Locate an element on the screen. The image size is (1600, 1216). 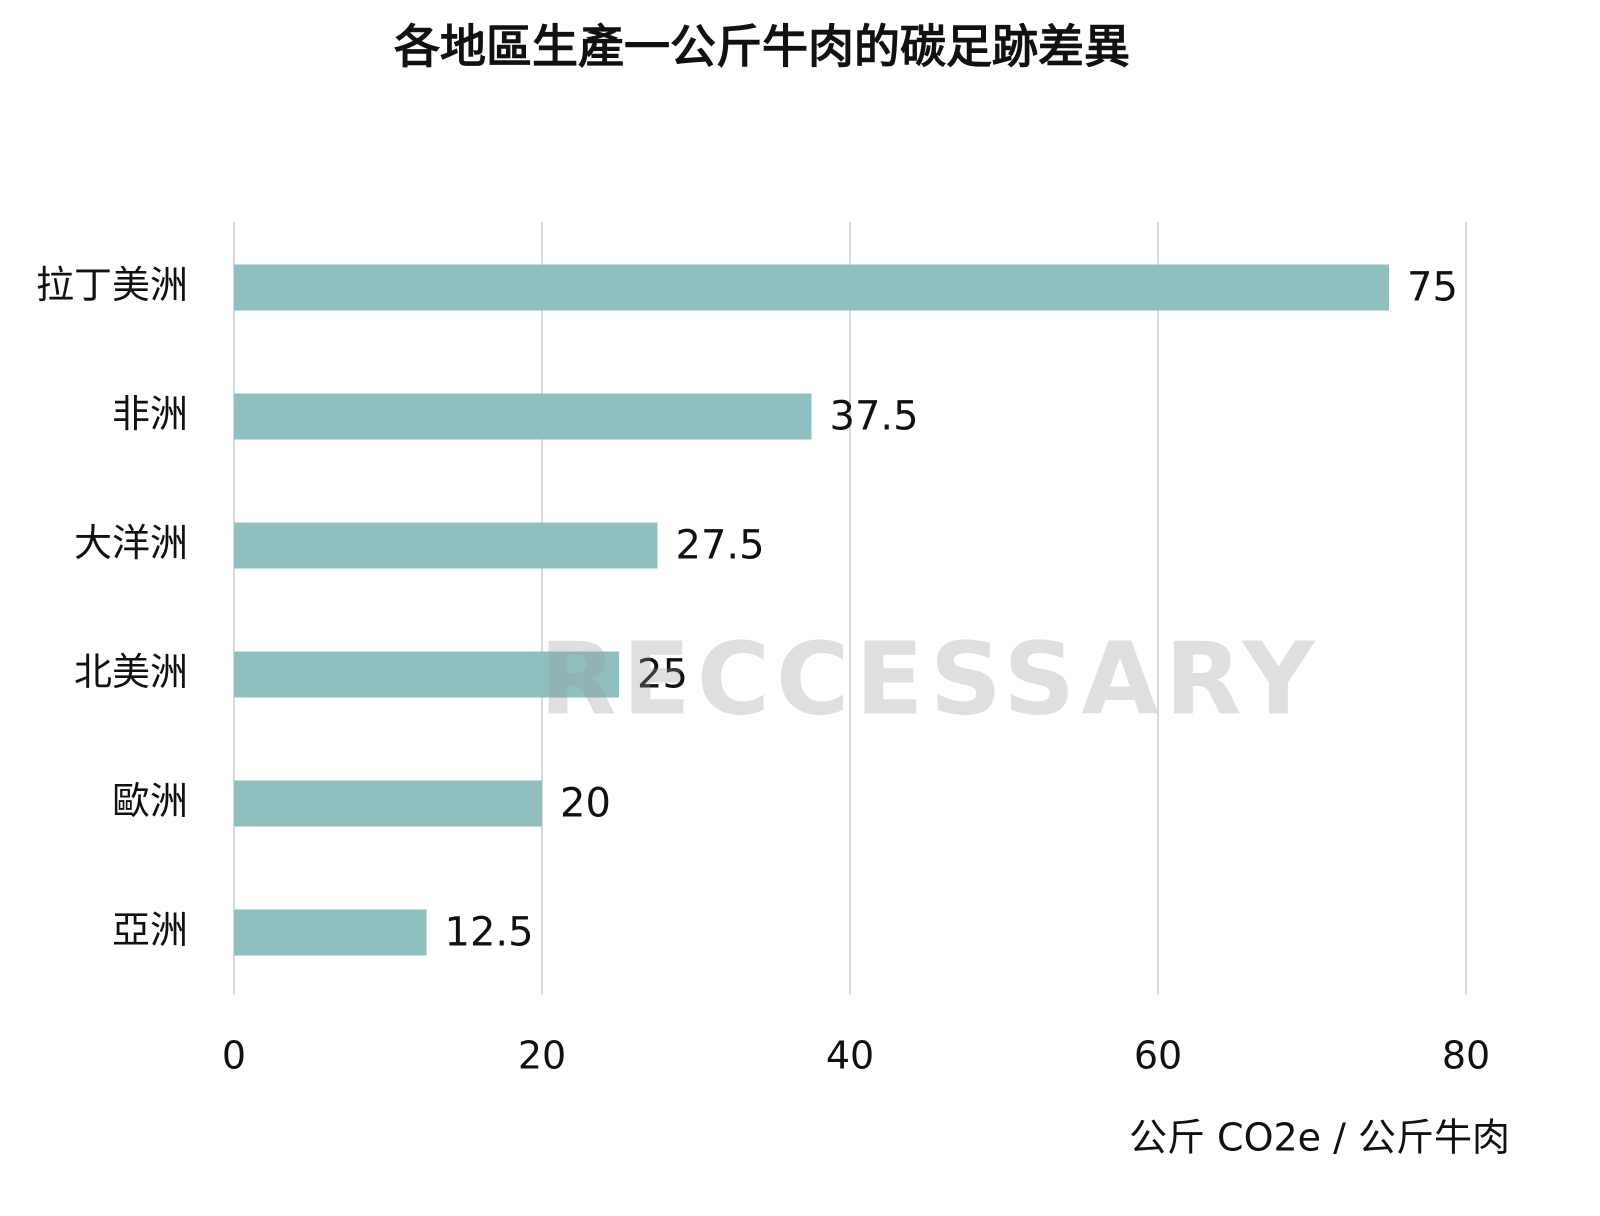
data-label: 37.5 is located at coordinates (874, 417).